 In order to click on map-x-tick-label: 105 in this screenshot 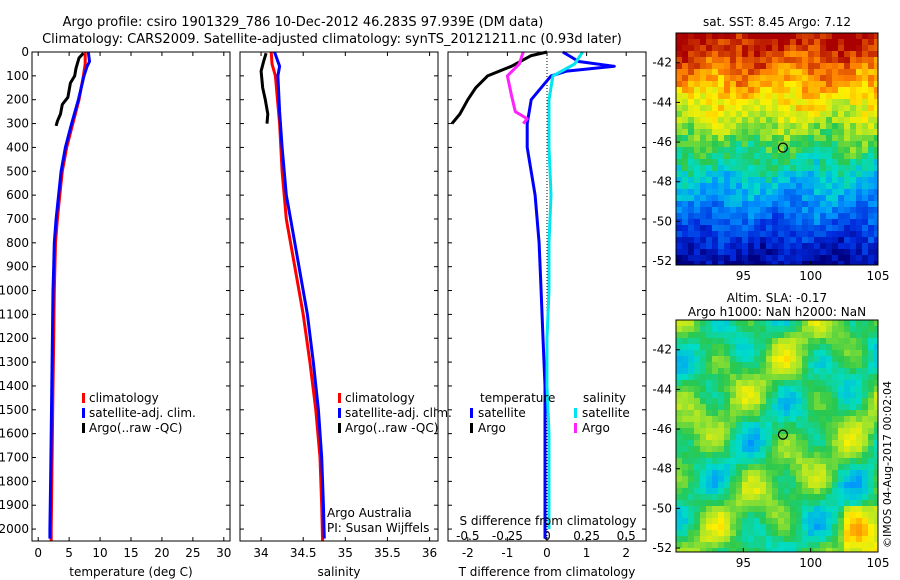, I will do `click(878, 563)`.